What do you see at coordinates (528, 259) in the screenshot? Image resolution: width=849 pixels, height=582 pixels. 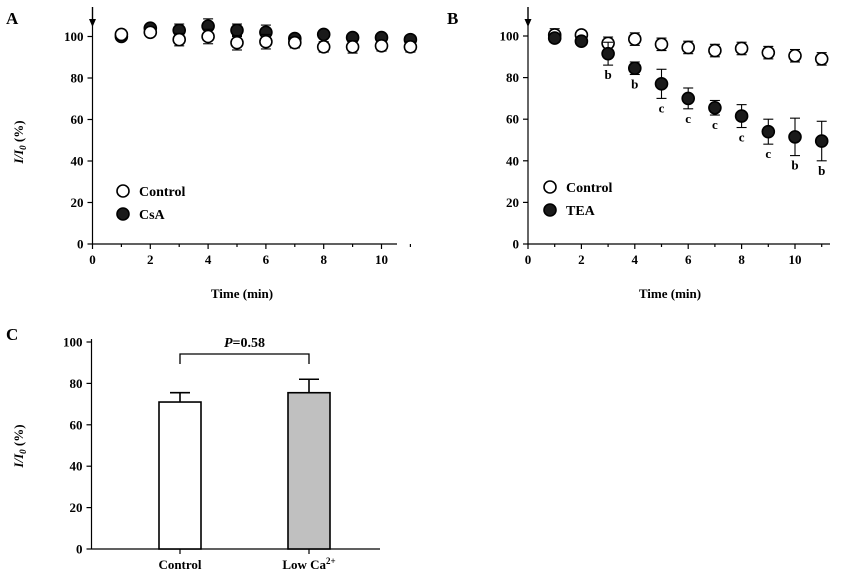 I see `panel-b-x-tick-label: 0` at bounding box center [528, 259].